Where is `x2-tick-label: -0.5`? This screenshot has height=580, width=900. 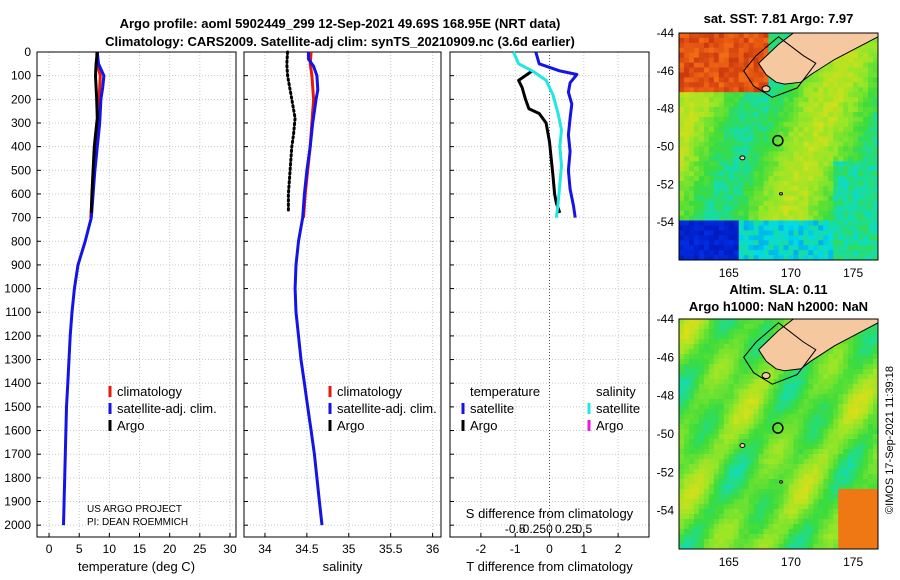 x2-tick-label: -0.5 is located at coordinates (515, 529).